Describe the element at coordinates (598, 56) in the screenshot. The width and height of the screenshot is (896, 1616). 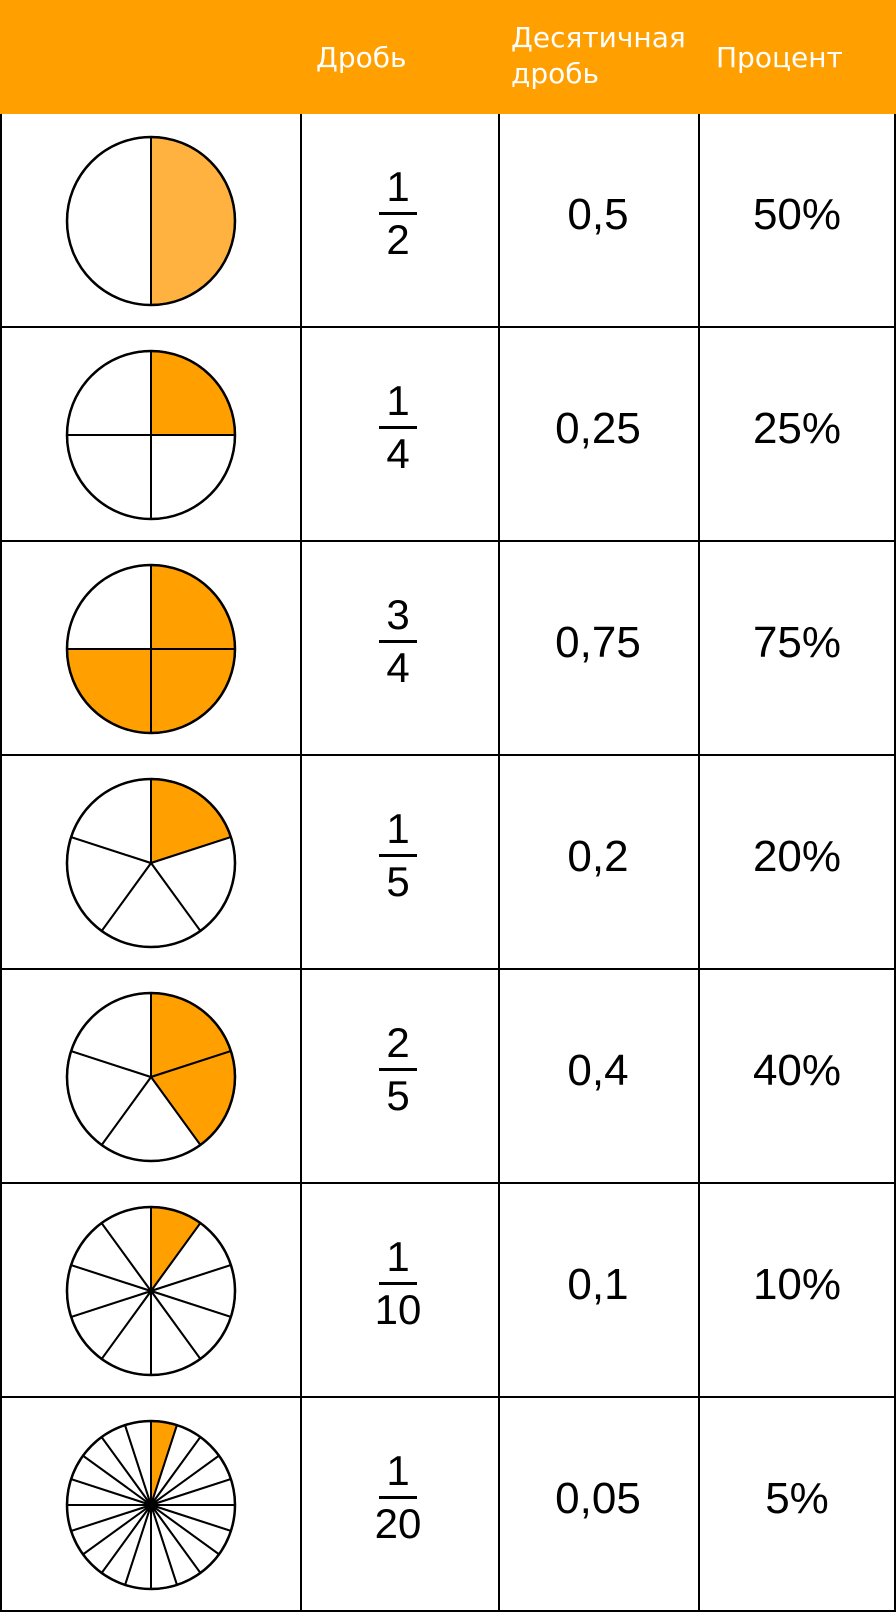
I see `header-decimal: Десятичная дробь` at that location.